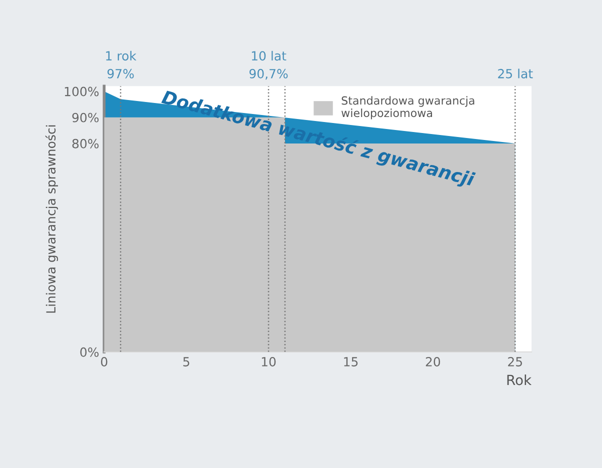 The height and width of the screenshot is (468, 602). Describe the element at coordinates (51, 219) in the screenshot. I see `y-axis-title: Liniowa gwarancja sprawności` at that location.